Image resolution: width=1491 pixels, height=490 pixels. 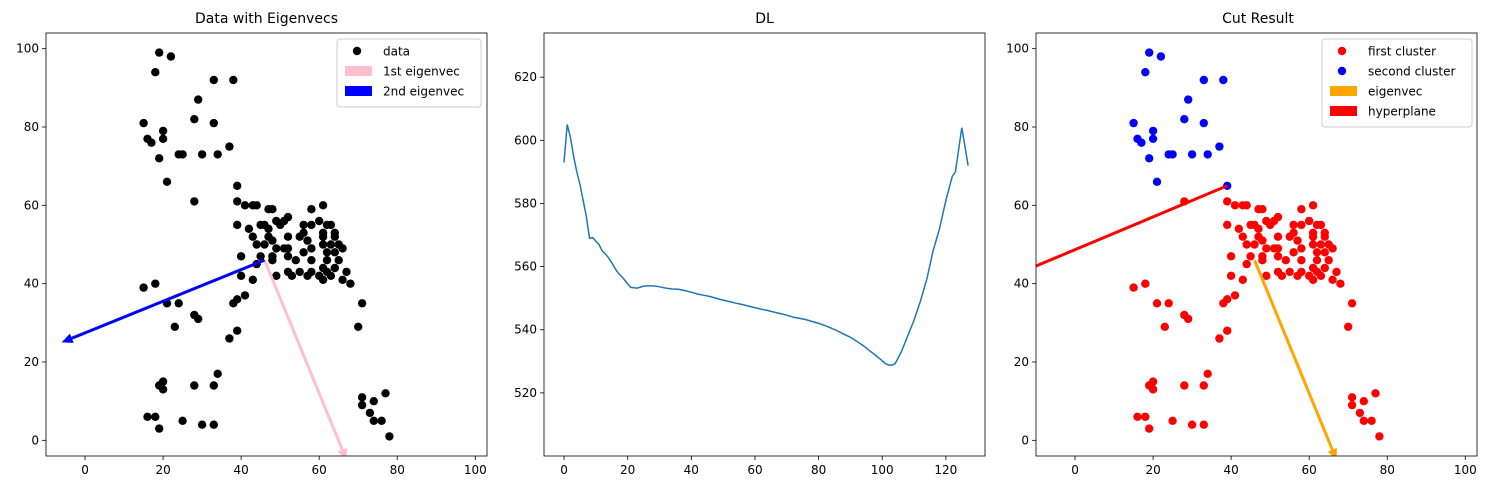 I want to click on legend-swatch-hyperplane, so click(x=1343, y=111).